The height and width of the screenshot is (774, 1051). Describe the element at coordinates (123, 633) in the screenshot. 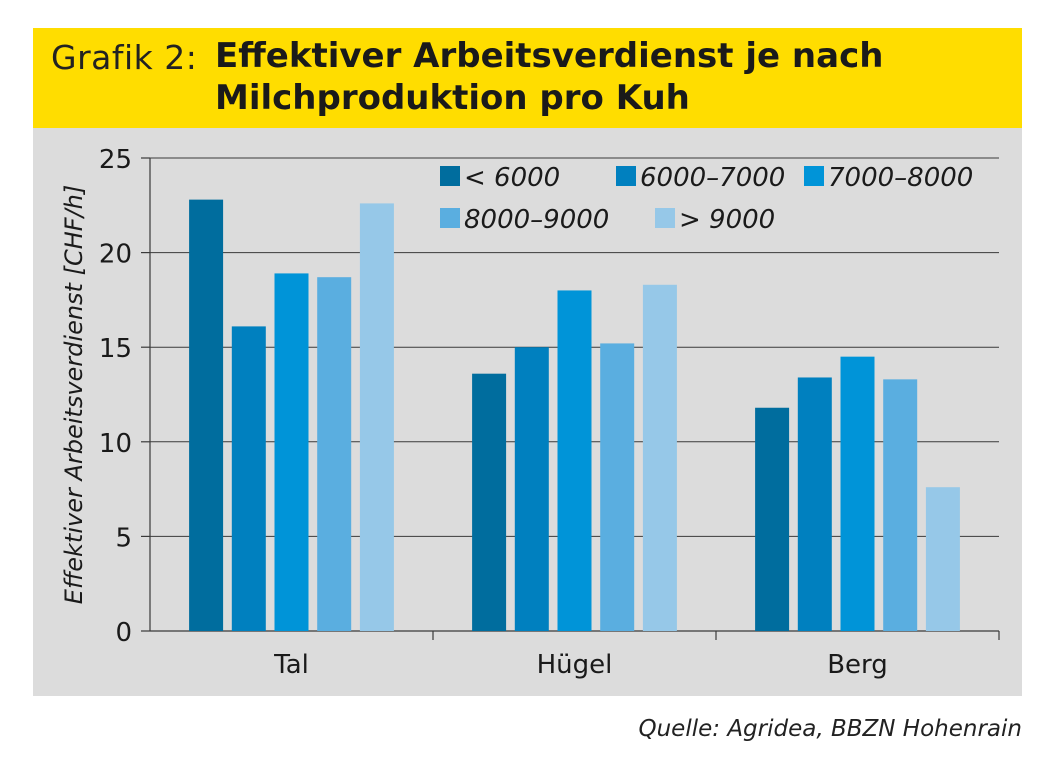

I see `y-tick-label: 0` at that location.